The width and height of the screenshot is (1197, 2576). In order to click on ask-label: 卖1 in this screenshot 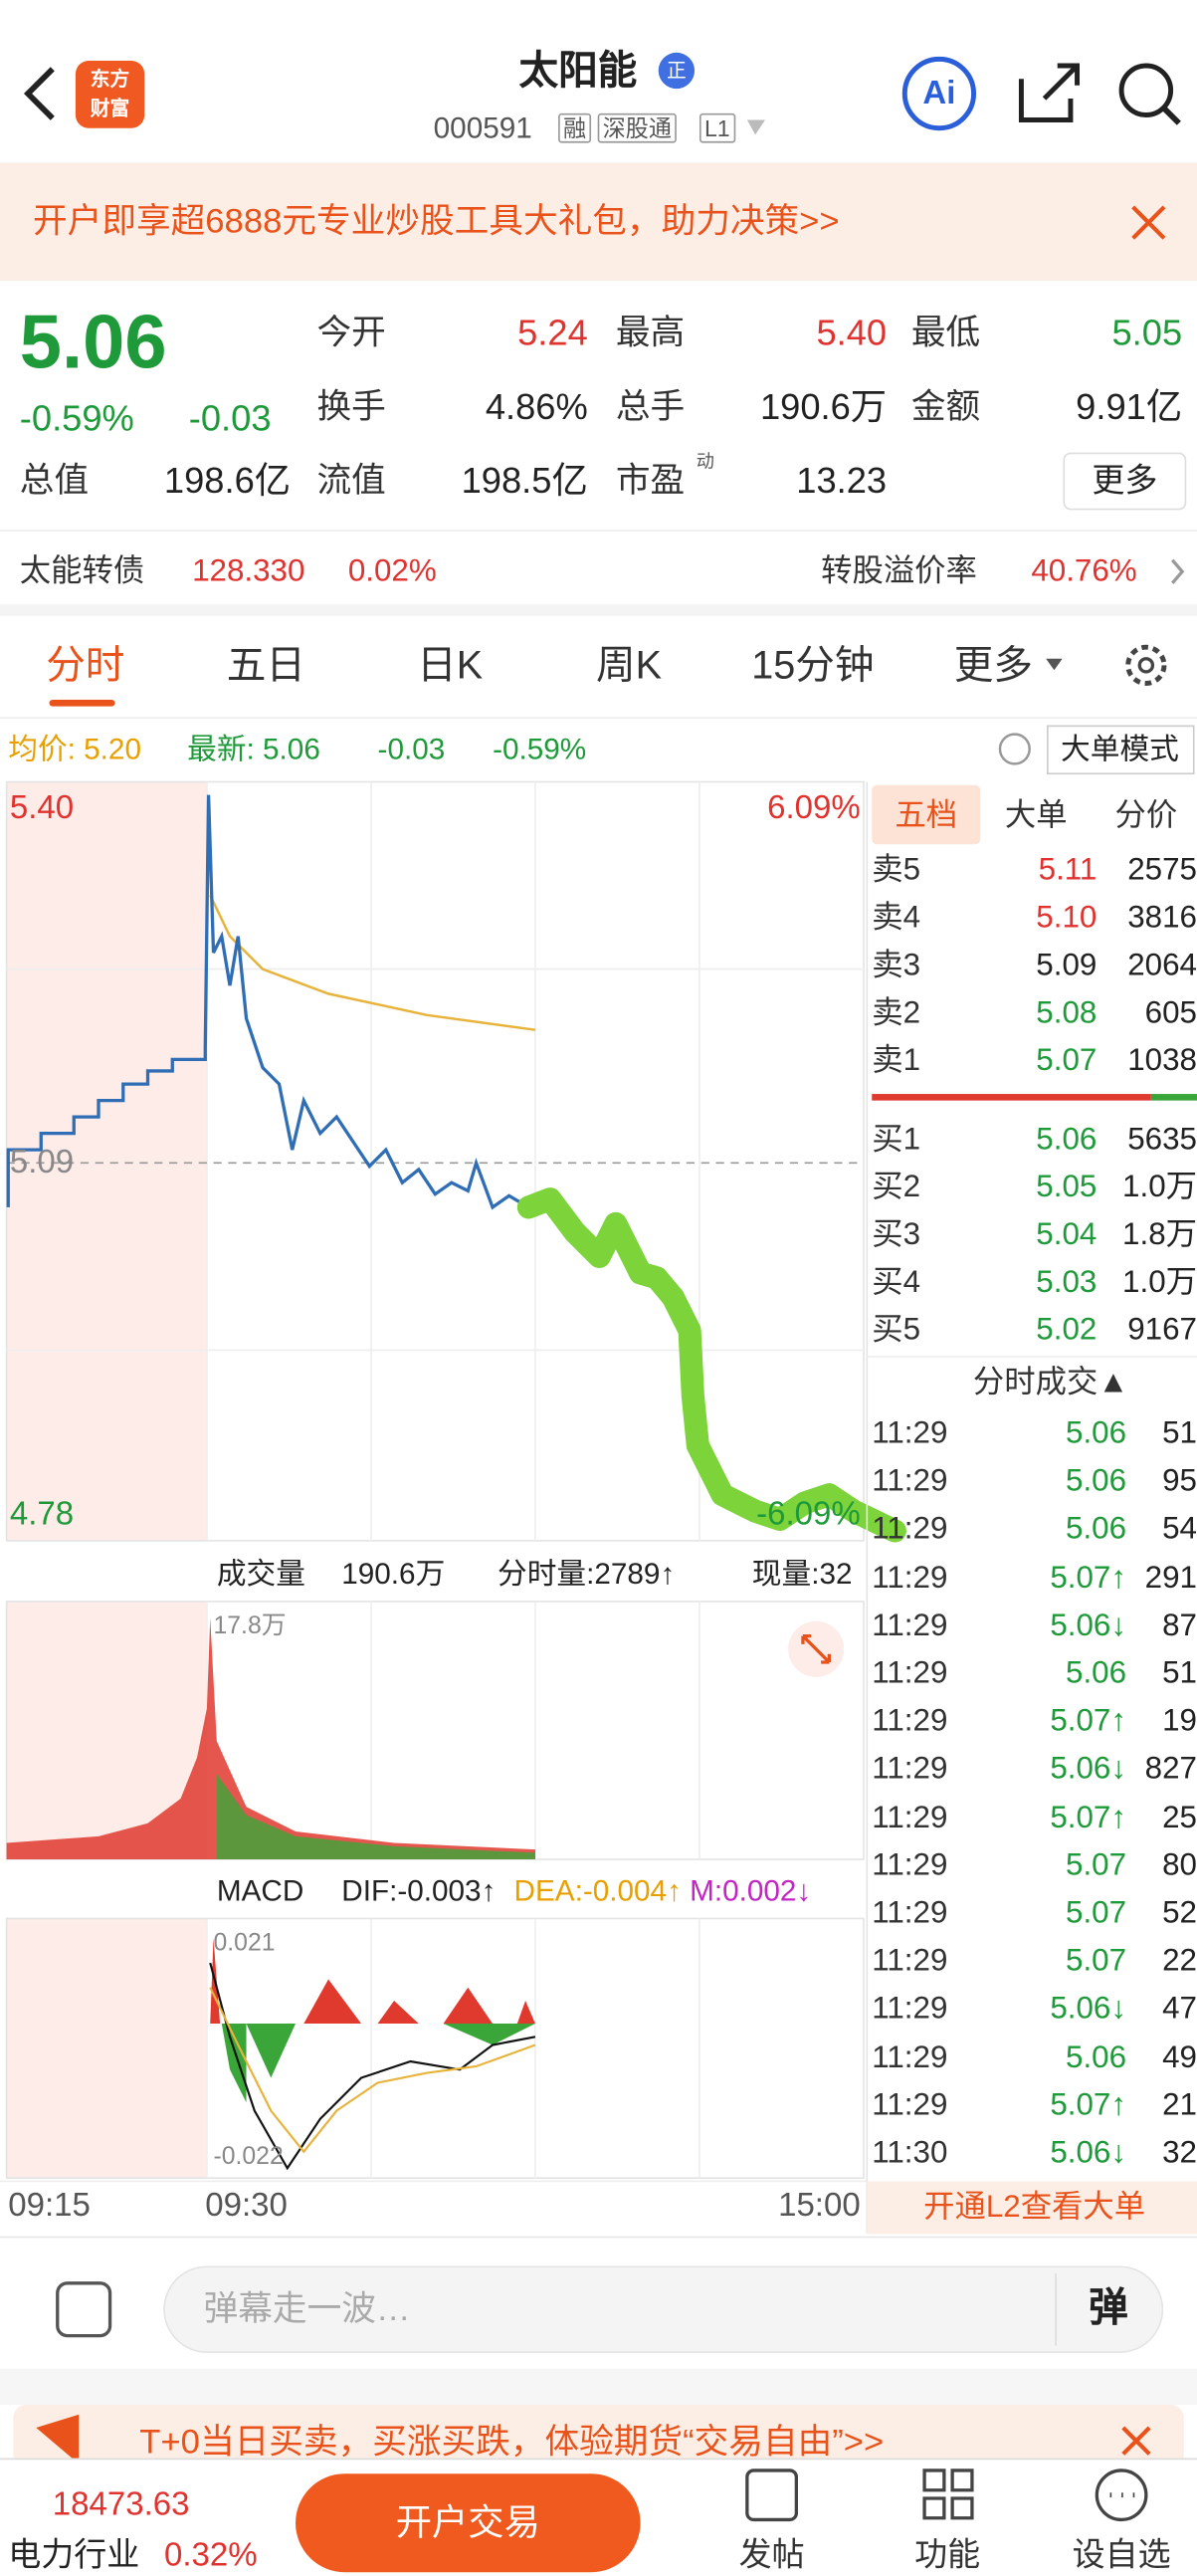, I will do `click(897, 1061)`.